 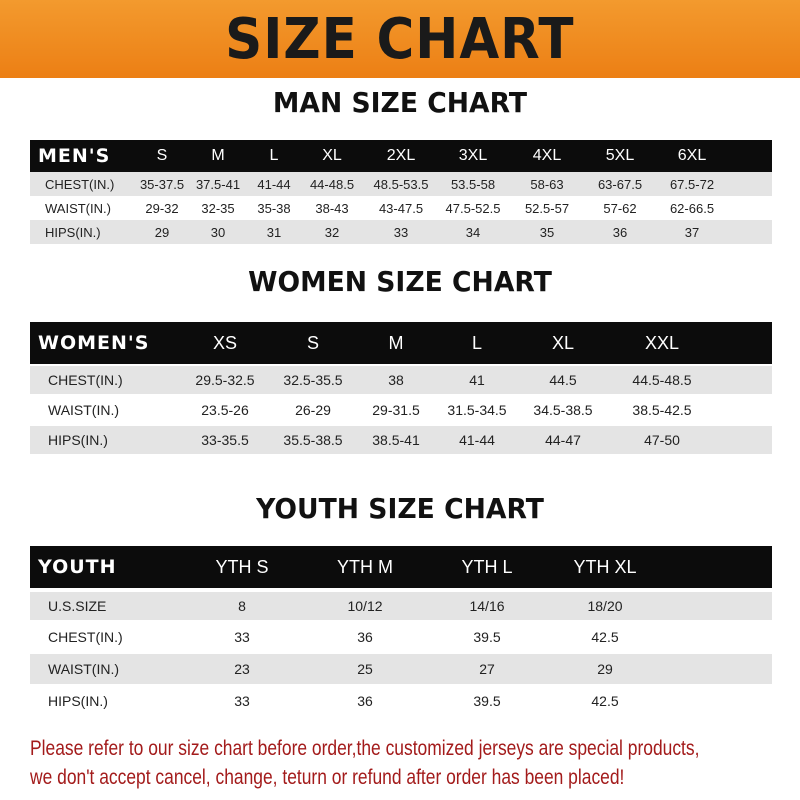 What do you see at coordinates (332, 208) in the screenshot?
I see `table-cell: 38-43` at bounding box center [332, 208].